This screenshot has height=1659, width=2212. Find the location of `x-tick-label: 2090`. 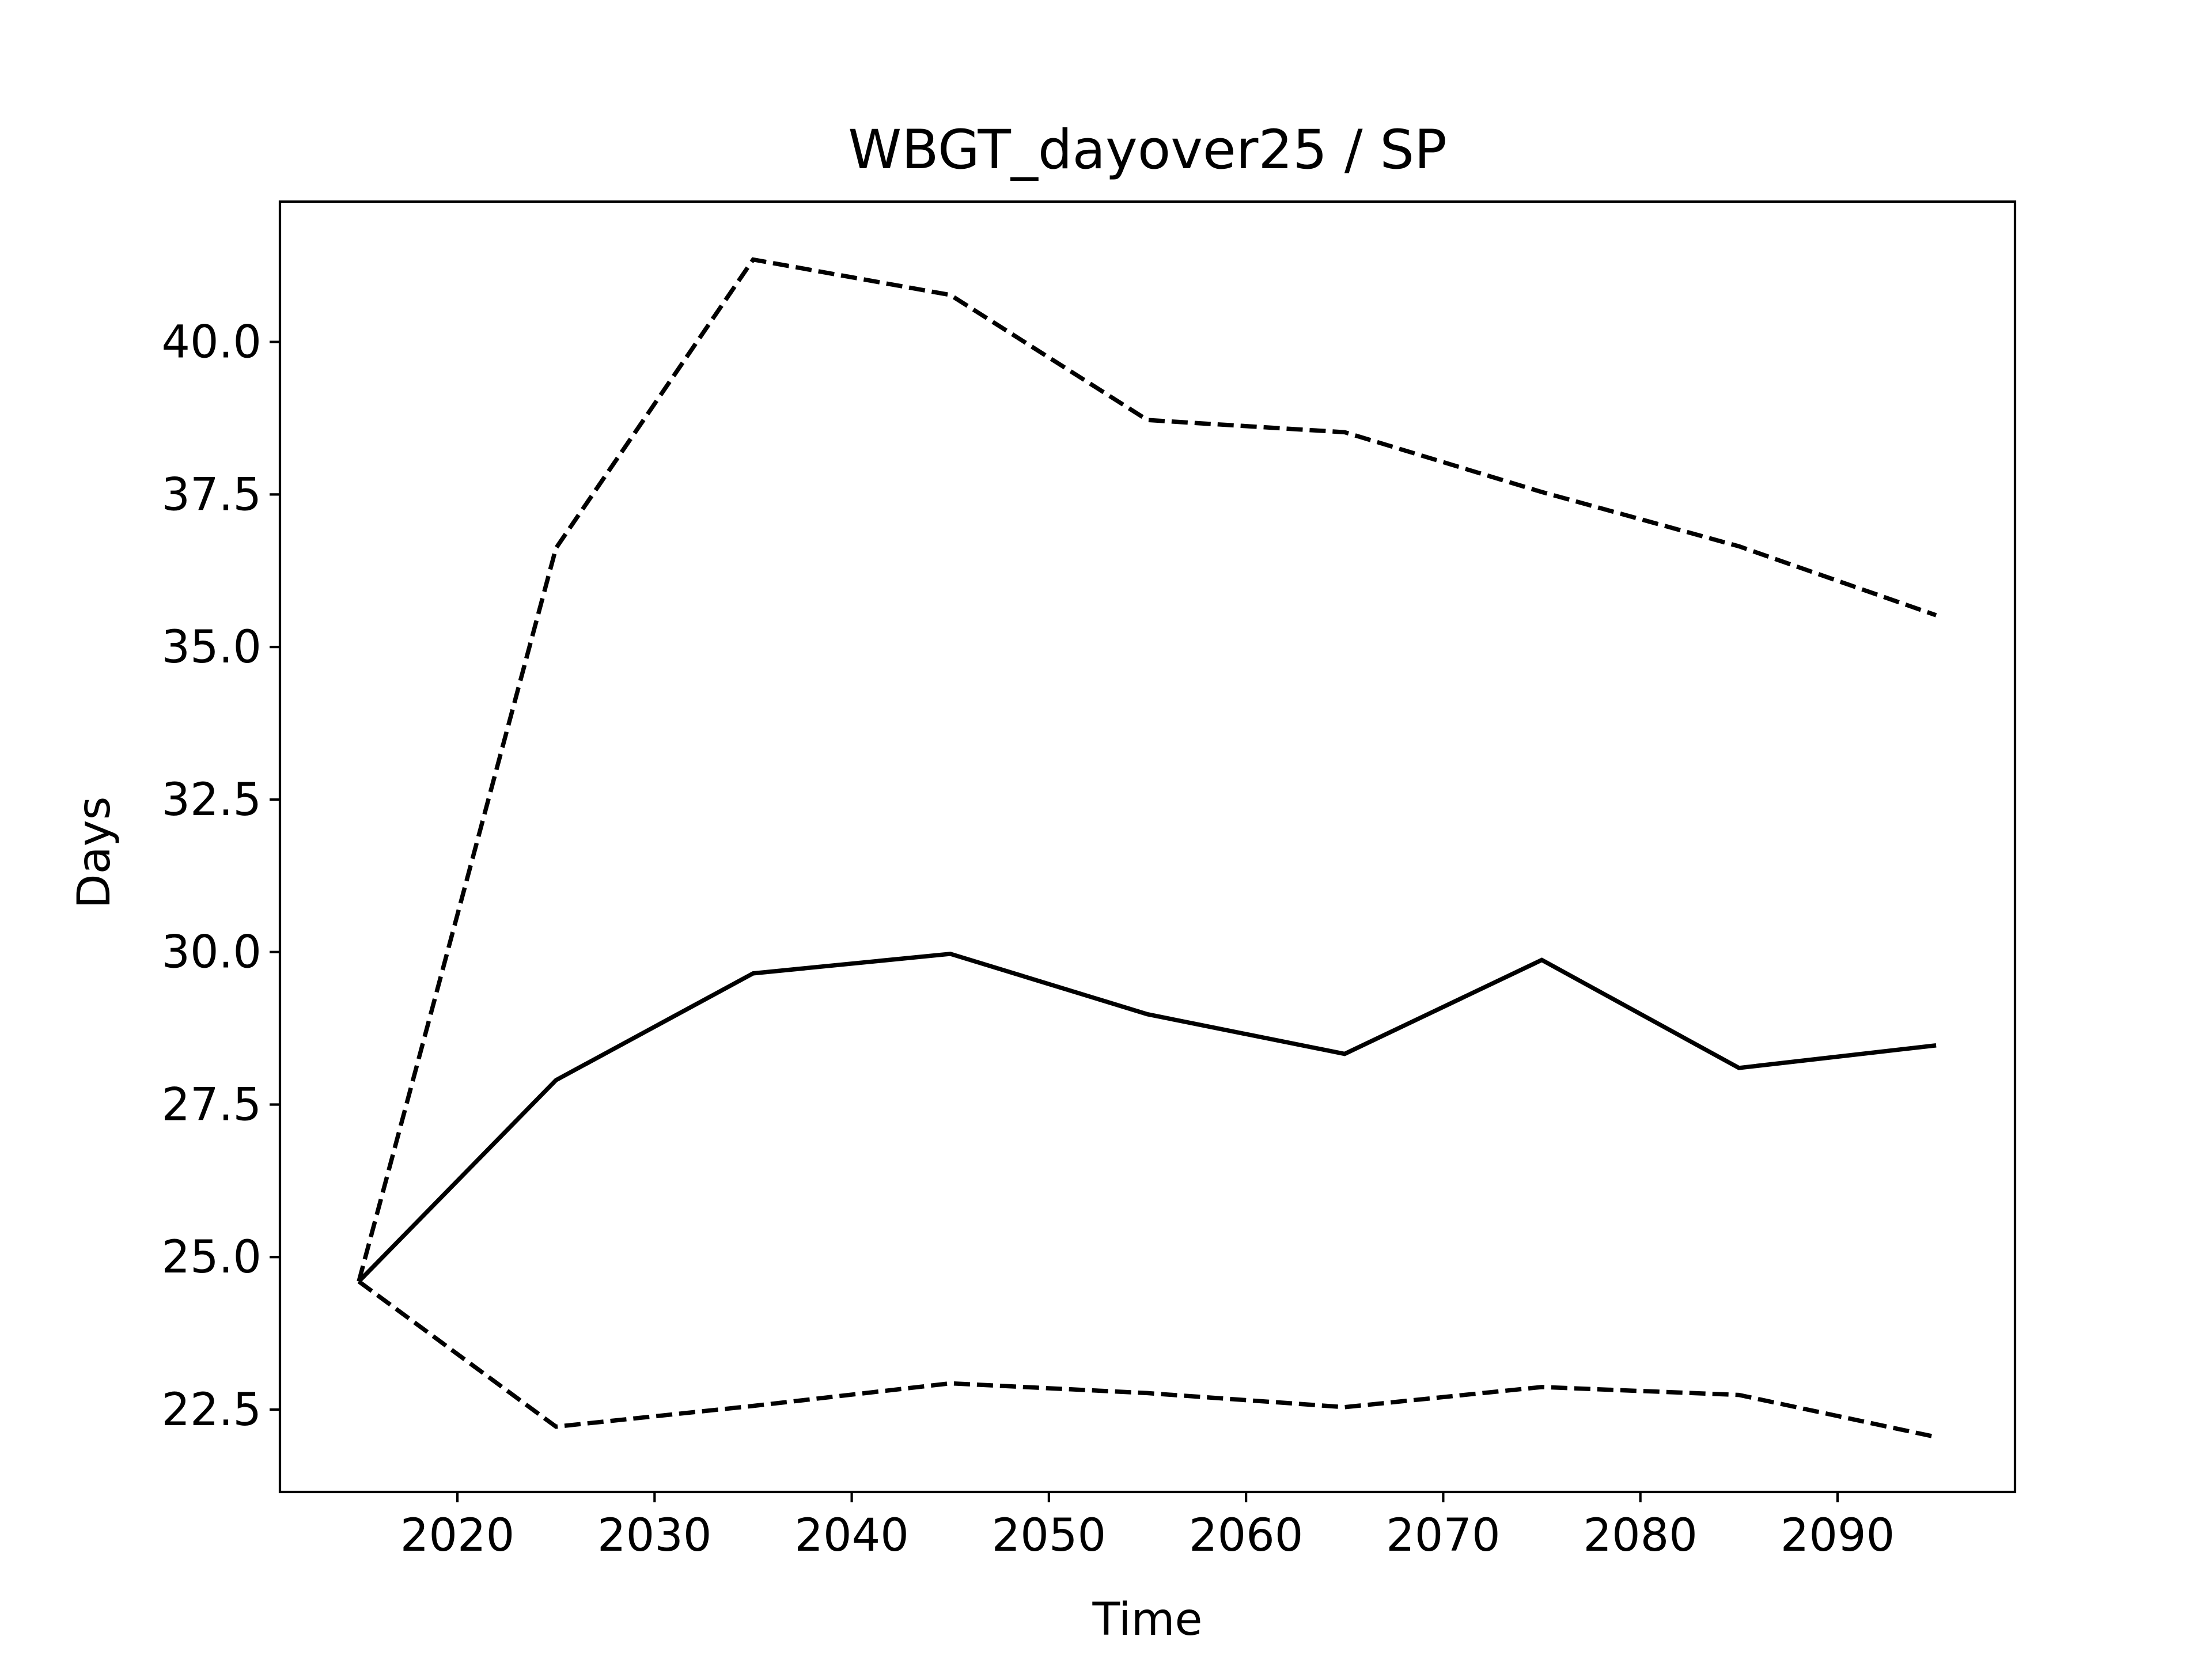

x-tick-label: 2090 is located at coordinates (1838, 1536).